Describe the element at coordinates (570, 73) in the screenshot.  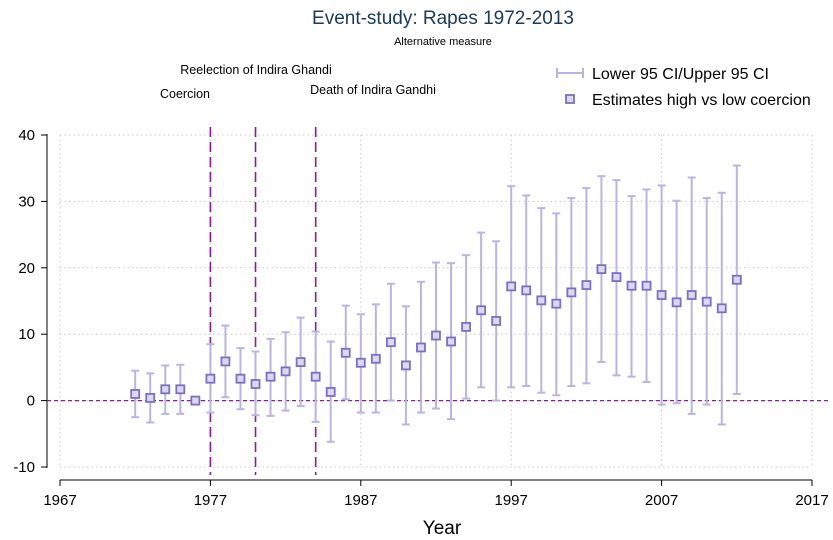
I see `legend-ci-icon` at that location.